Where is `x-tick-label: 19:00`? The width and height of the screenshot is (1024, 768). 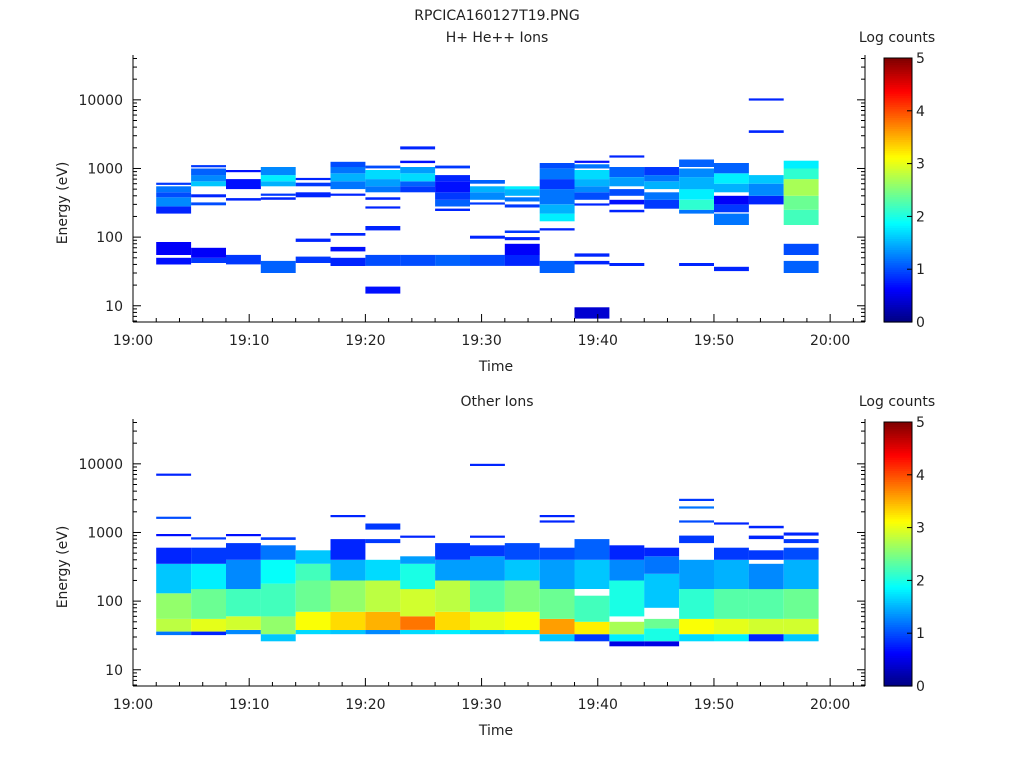 x-tick-label: 19:00 is located at coordinates (133, 705).